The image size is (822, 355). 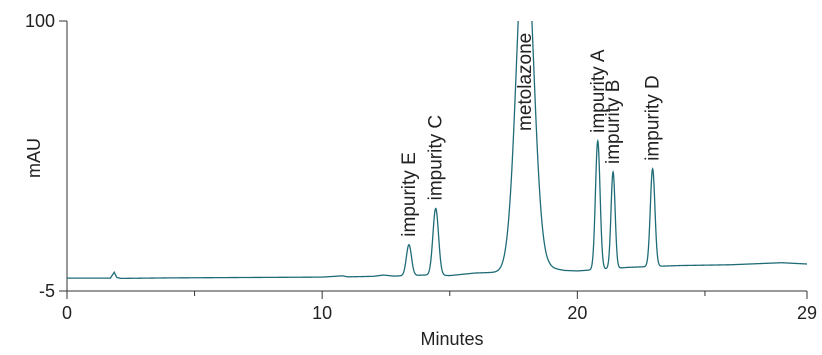 I want to click on x-tick-label: 20, so click(x=577, y=313).